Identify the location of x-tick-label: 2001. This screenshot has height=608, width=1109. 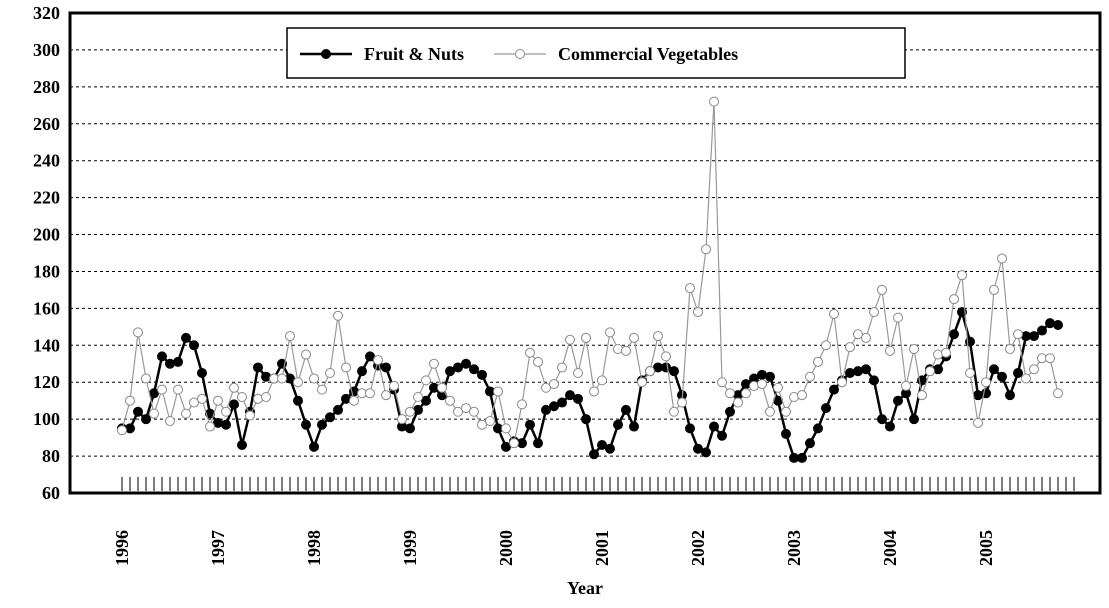
(602, 548).